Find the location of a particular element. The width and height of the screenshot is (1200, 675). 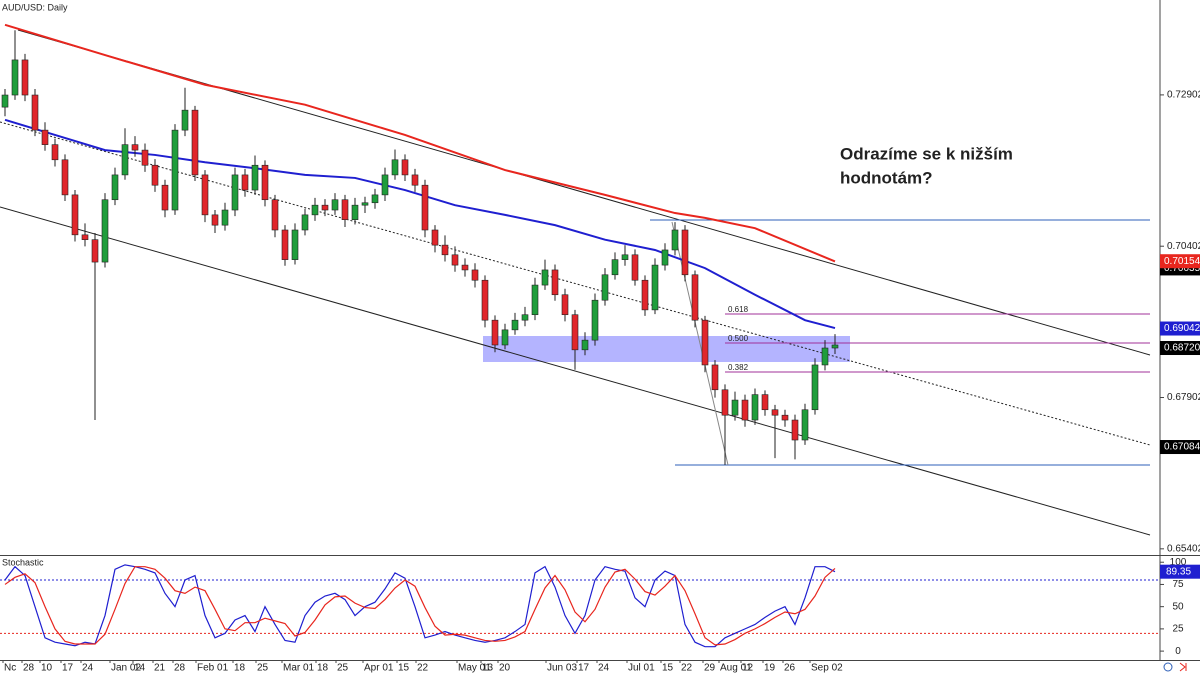

y-tick-label: 0.65402 is located at coordinates (1183, 548).